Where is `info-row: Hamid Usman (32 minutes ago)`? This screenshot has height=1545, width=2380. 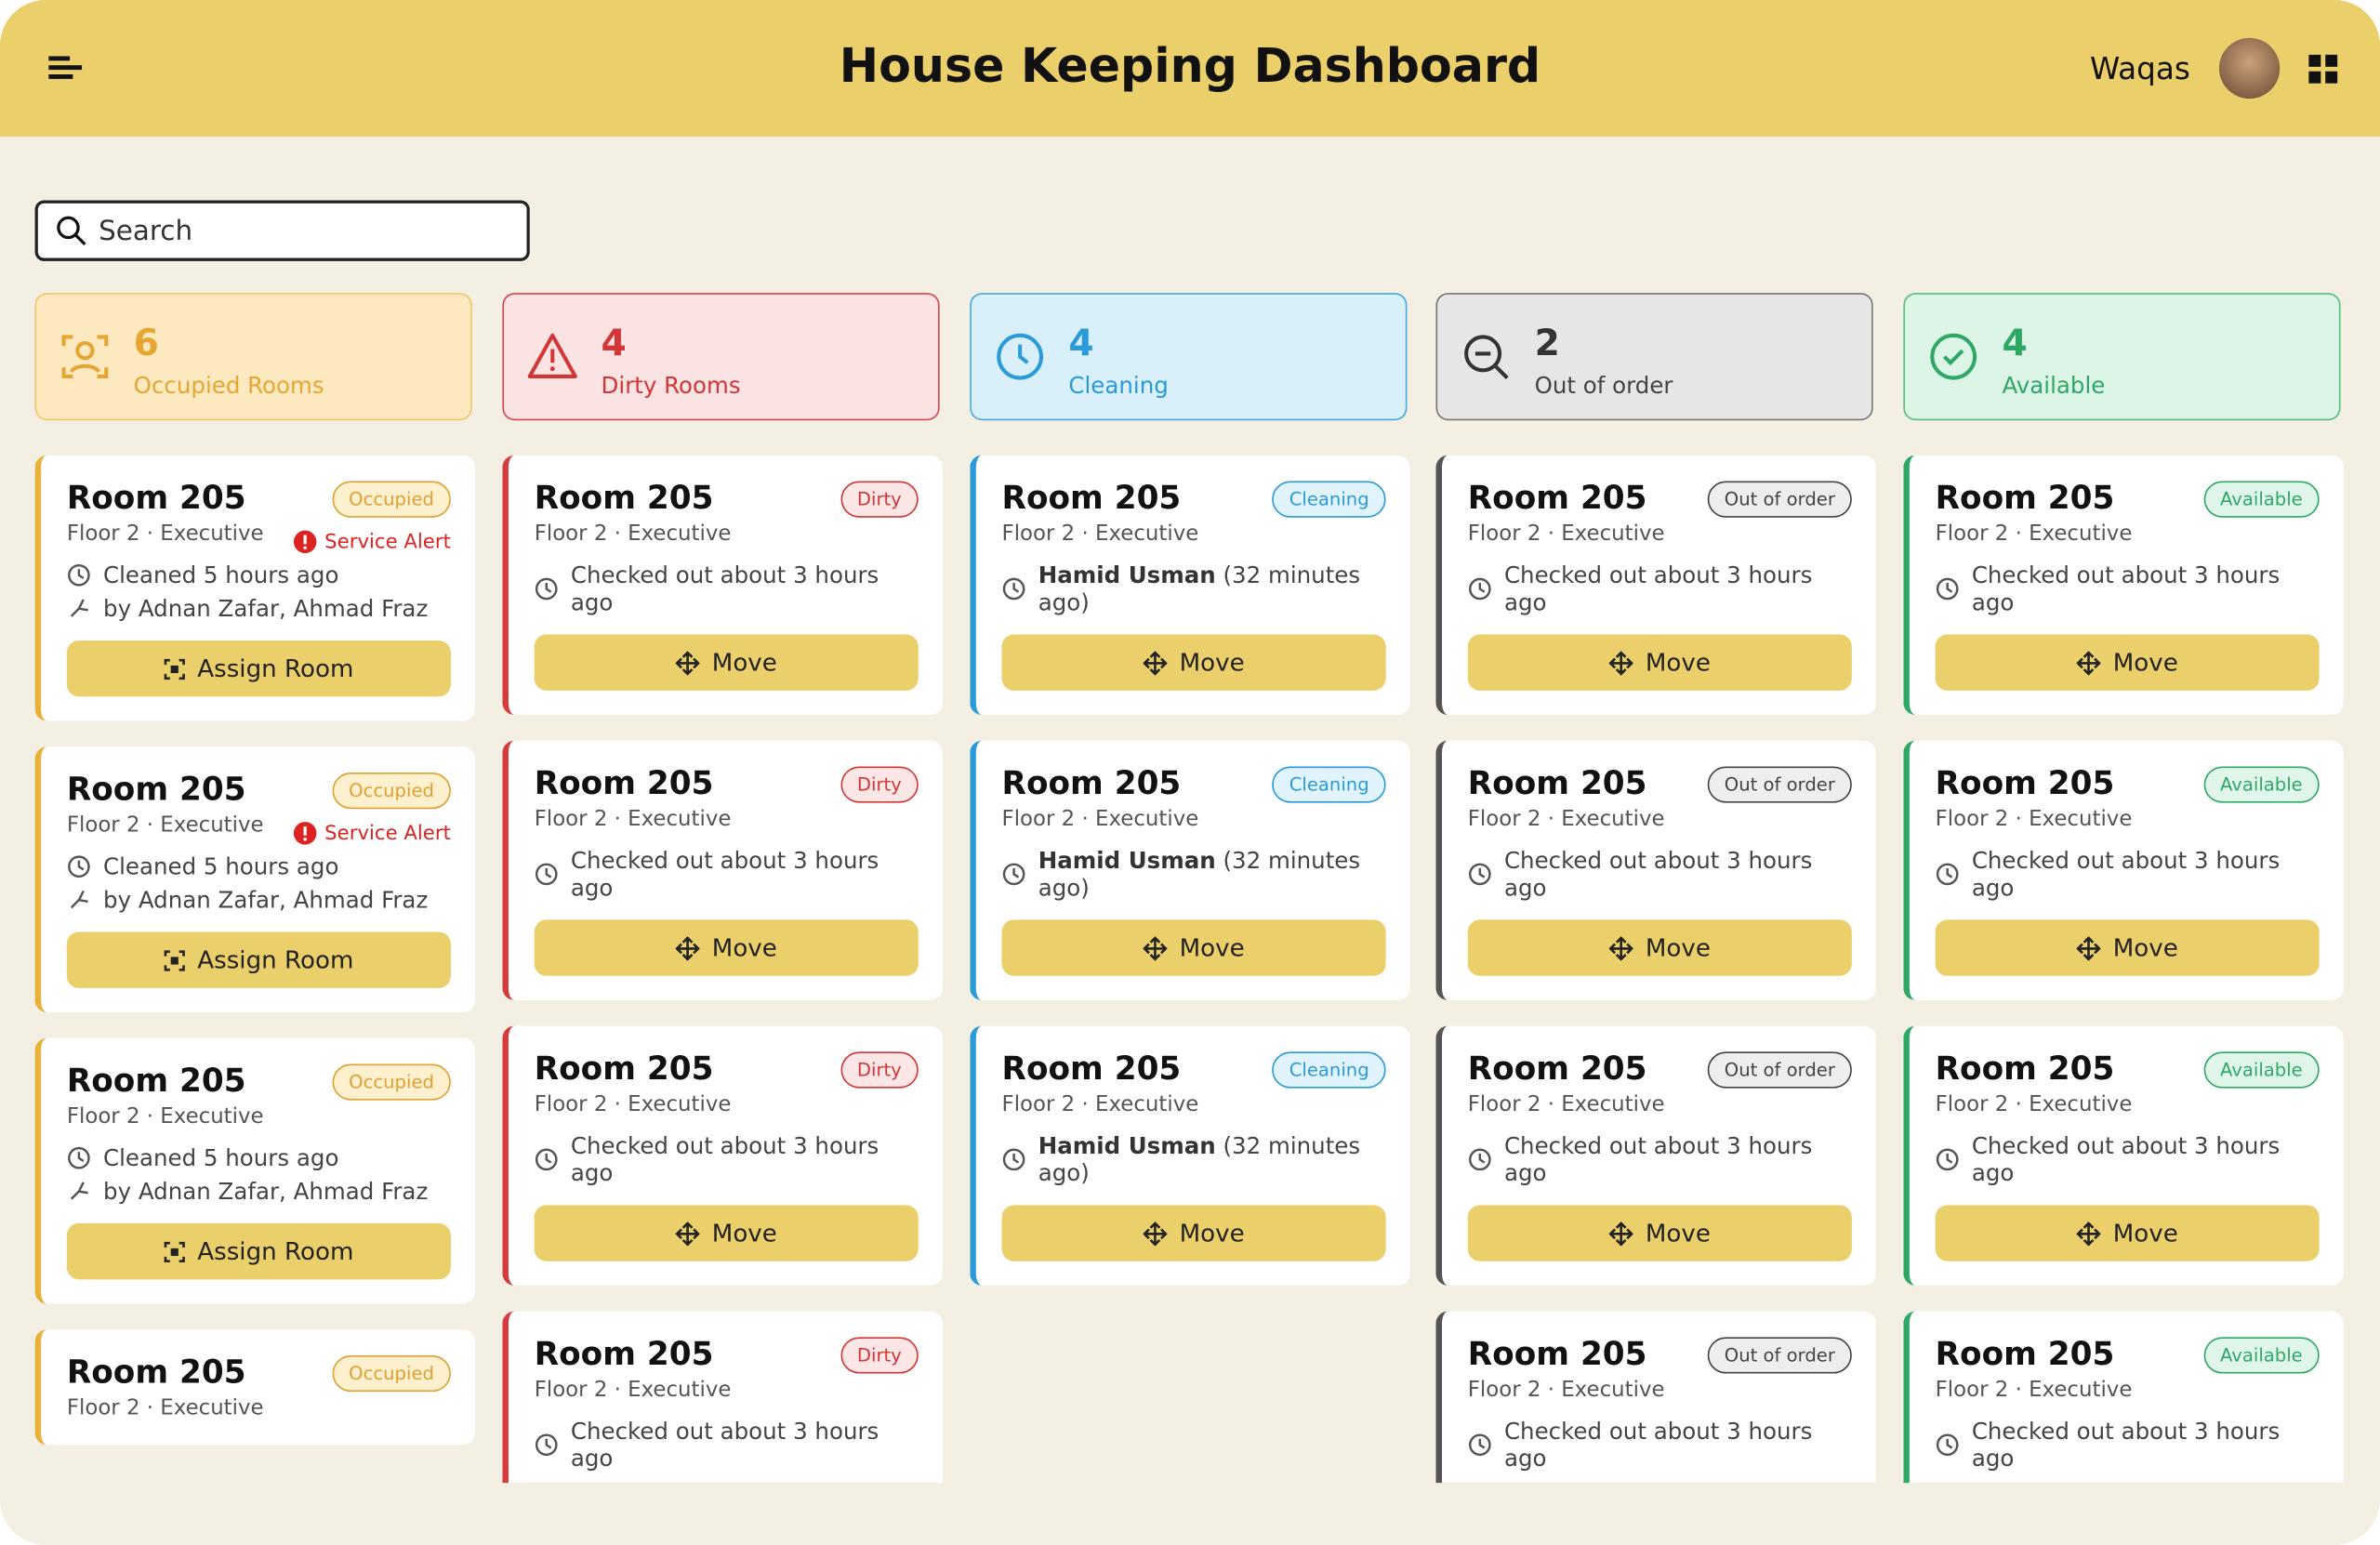 info-row: Hamid Usman (32 minutes ago) is located at coordinates (1194, 1160).